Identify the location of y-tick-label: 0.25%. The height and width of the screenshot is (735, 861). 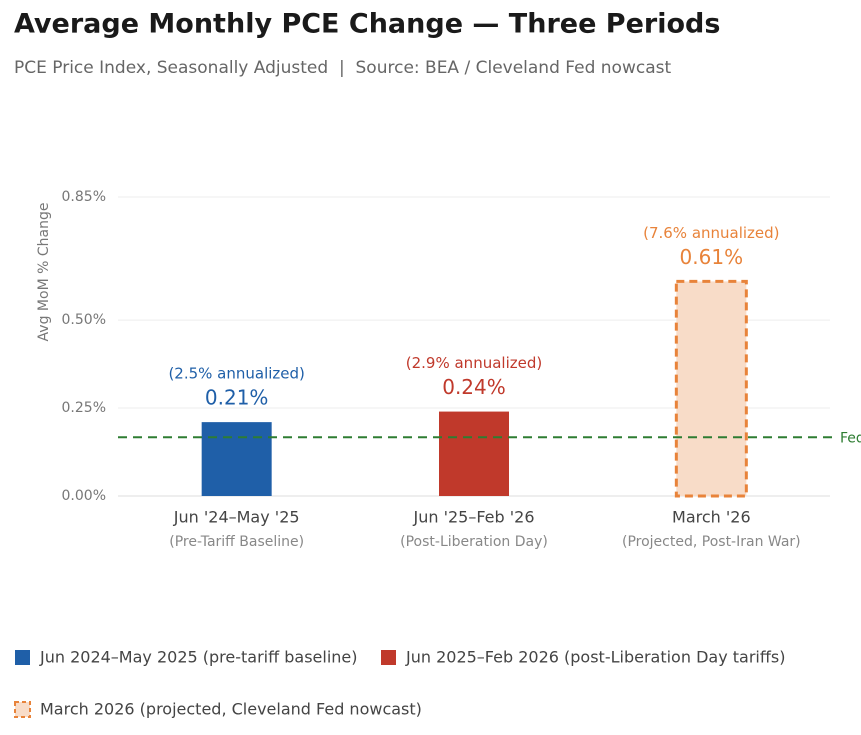
(84, 408).